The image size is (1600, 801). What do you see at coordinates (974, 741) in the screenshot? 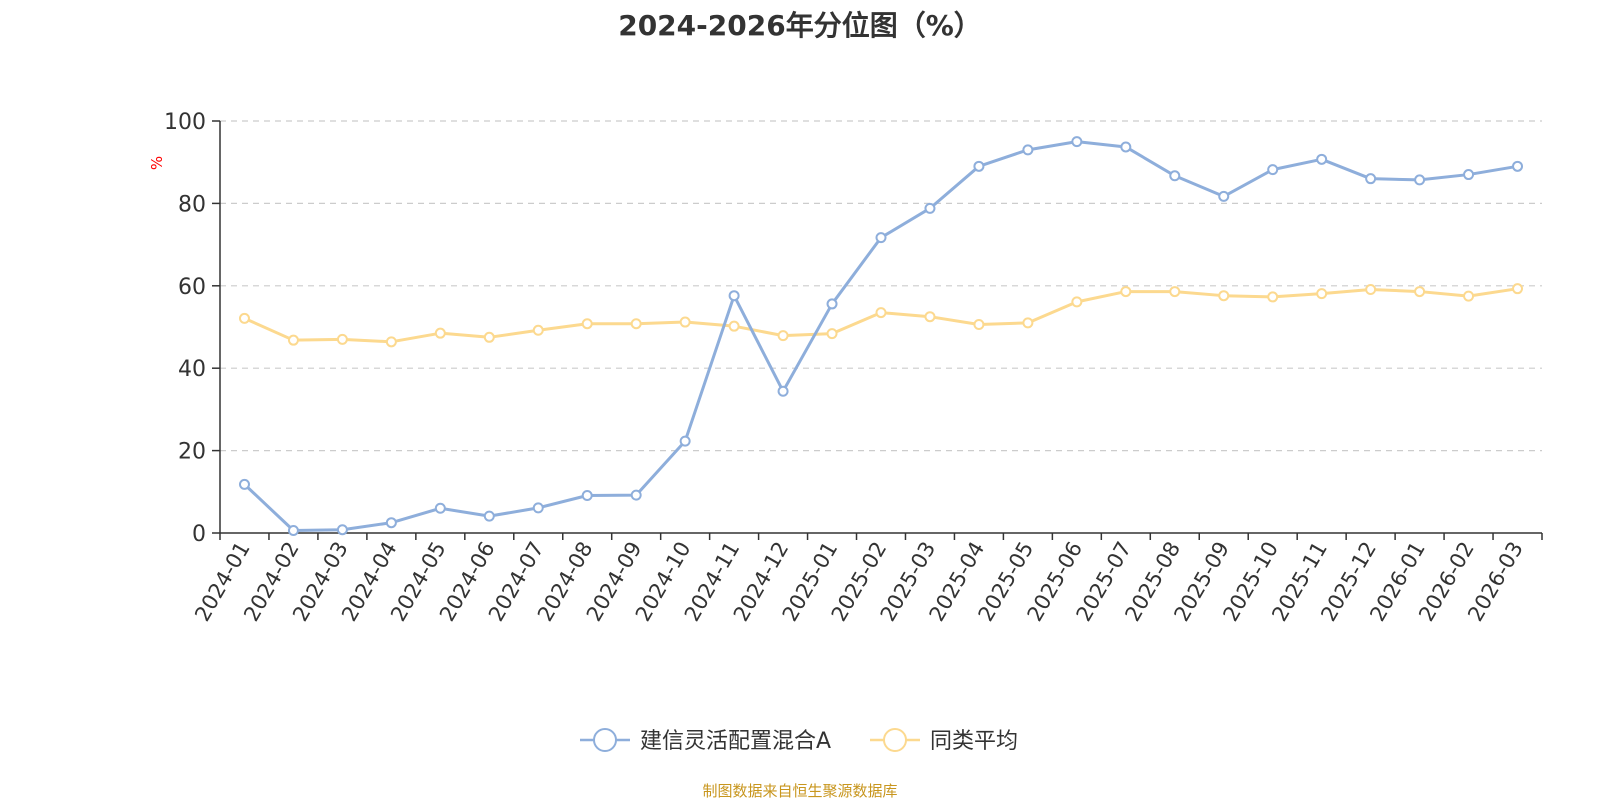
I see `legend-label: 同类平均` at bounding box center [974, 741].